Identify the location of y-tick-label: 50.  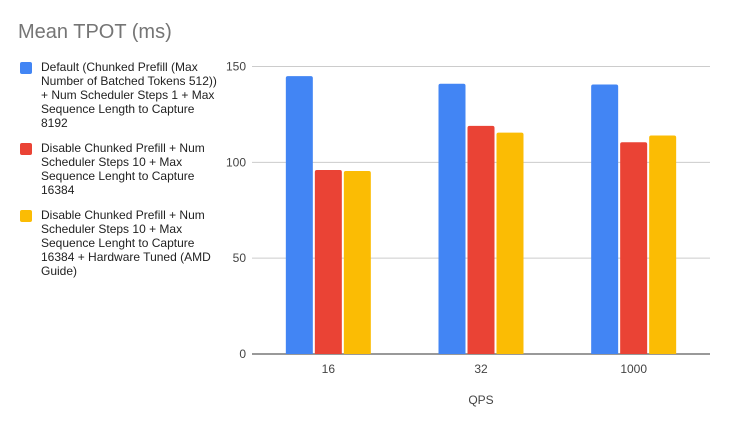
(240, 258).